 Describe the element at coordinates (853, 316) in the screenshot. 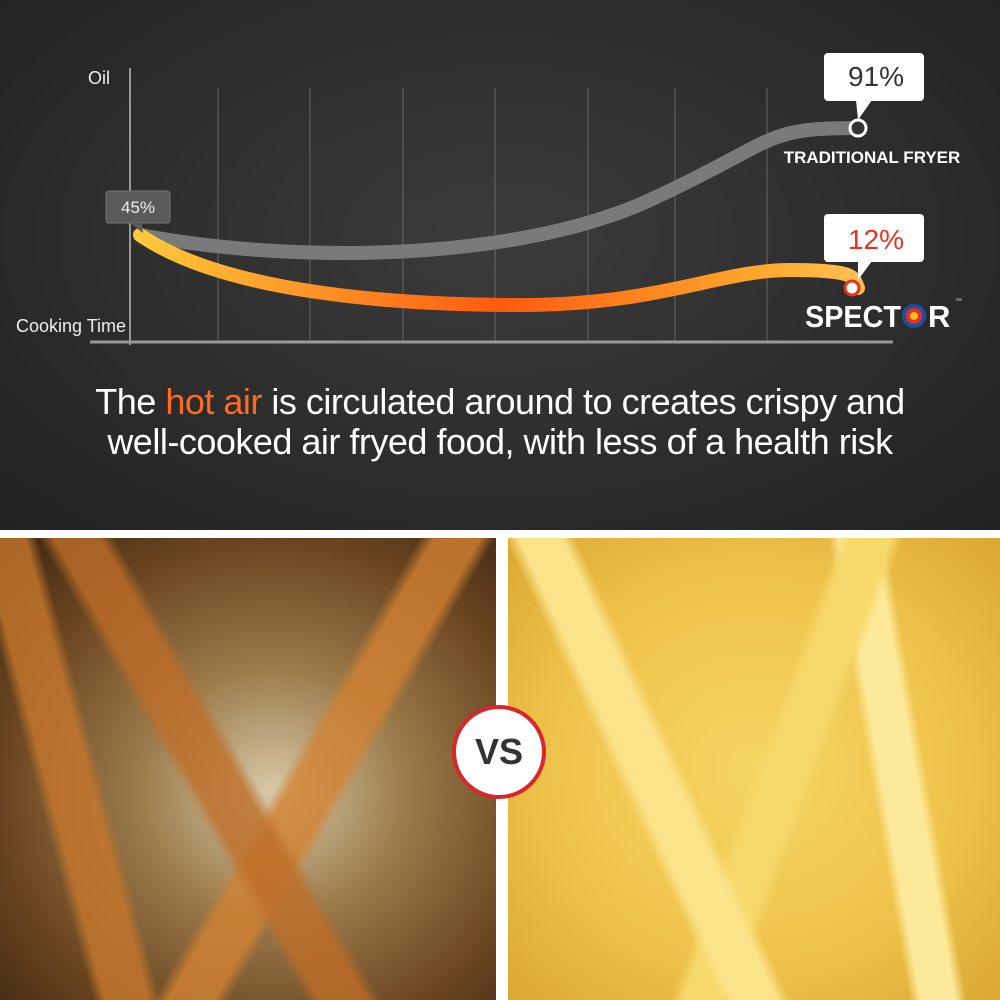

I see `svg-text: SPECT` at that location.